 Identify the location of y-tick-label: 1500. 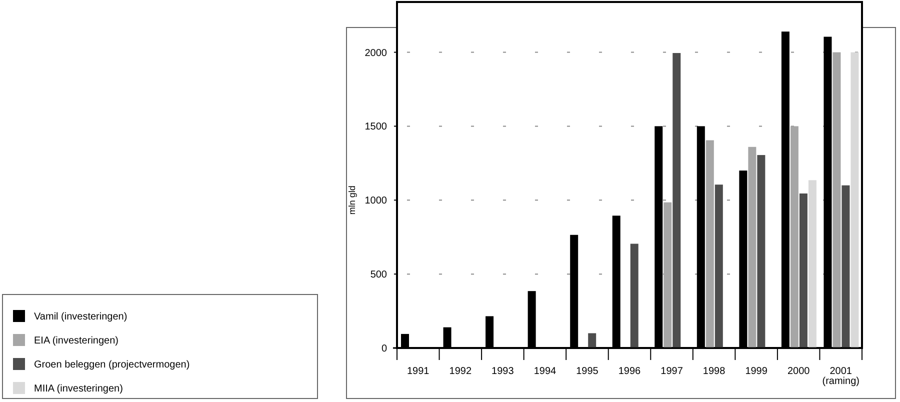
(376, 127).